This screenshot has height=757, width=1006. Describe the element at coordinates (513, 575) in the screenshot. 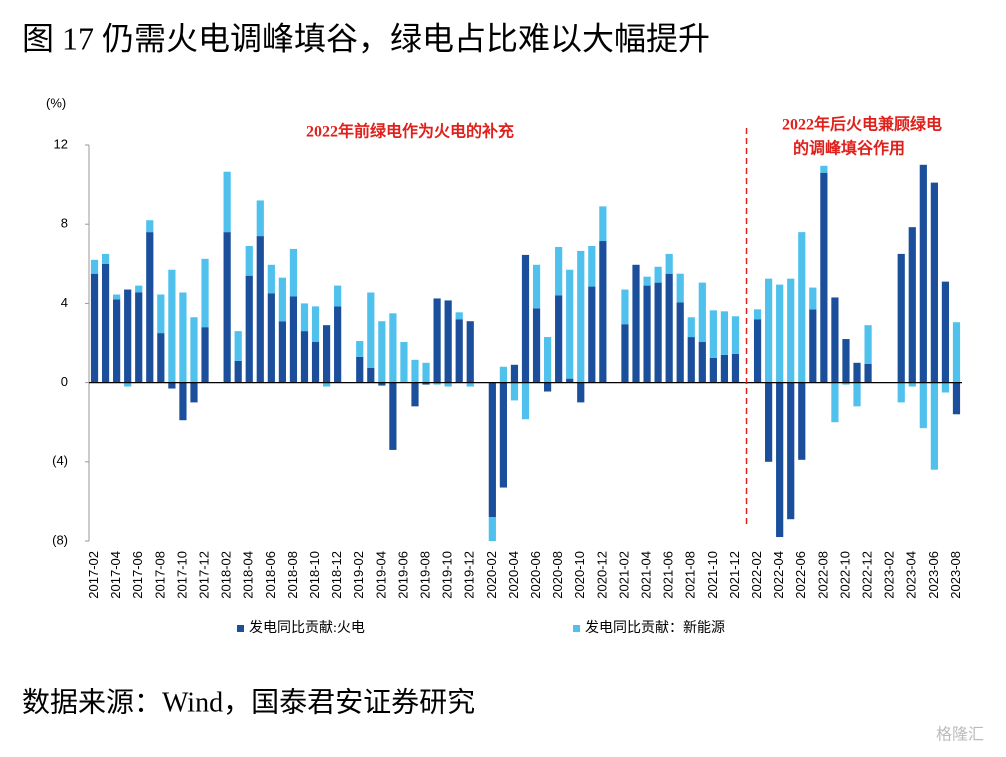

I see `x-tick-label: 2020-04` at that location.